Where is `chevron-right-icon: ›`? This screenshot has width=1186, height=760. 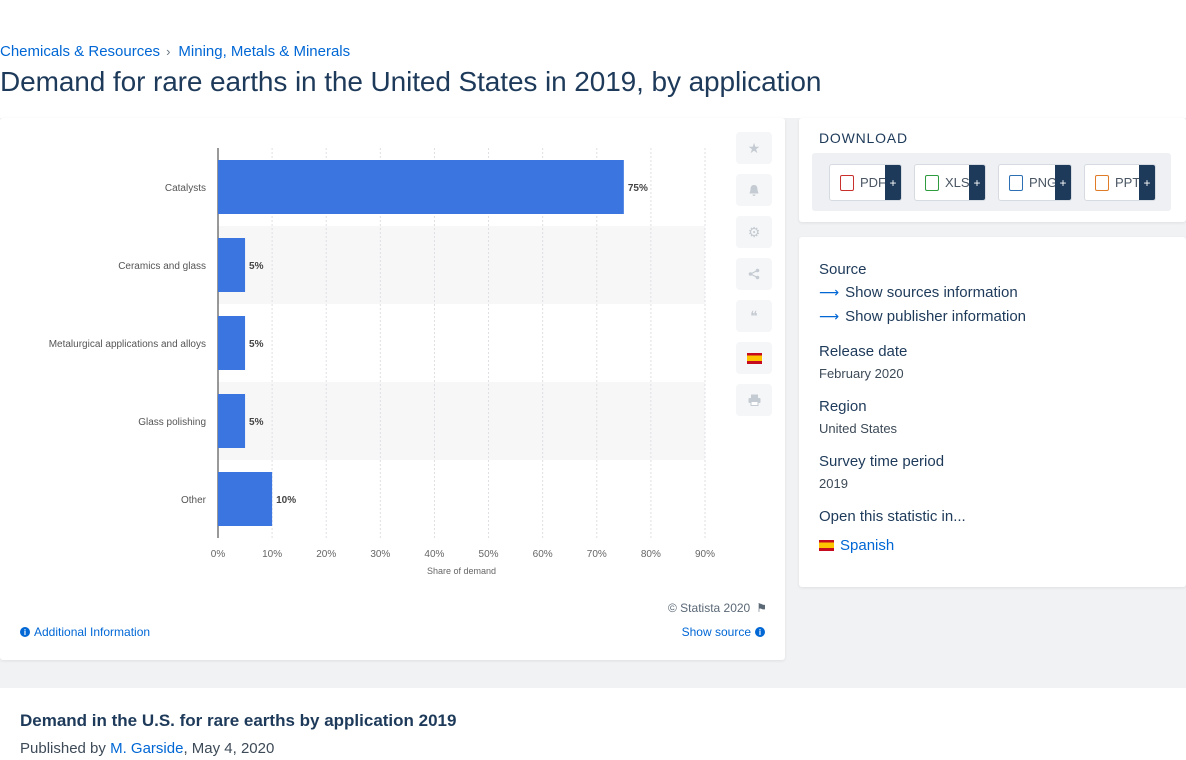 chevron-right-icon: › is located at coordinates (168, 51).